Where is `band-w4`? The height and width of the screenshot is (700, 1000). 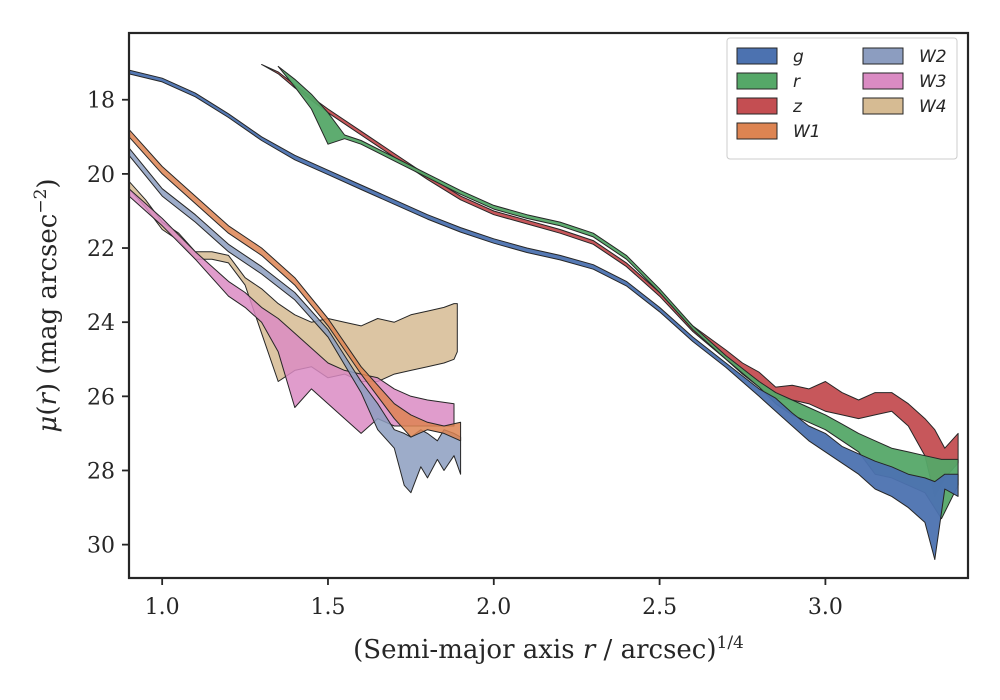
band-w4 is located at coordinates (293, 281).